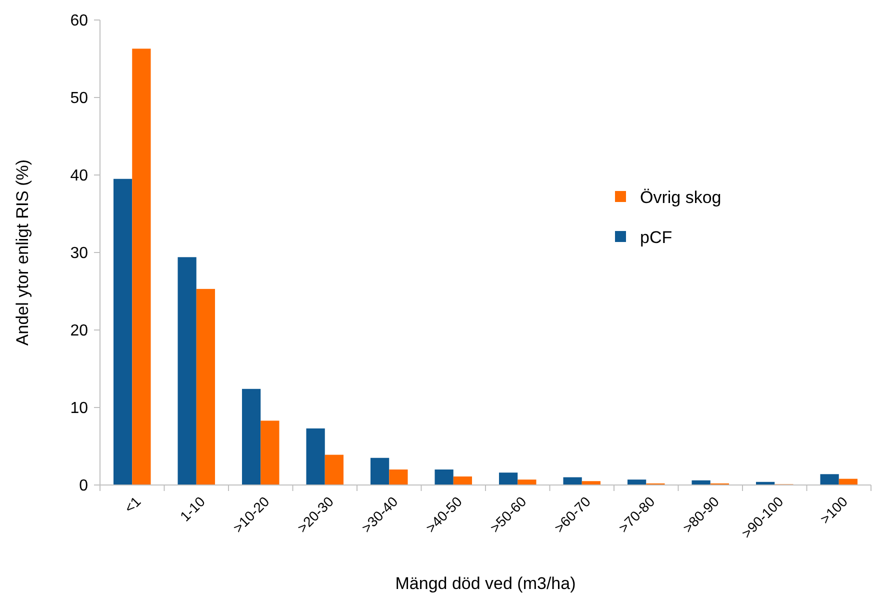 The image size is (881, 595). What do you see at coordinates (485, 583) in the screenshot?
I see `x-axis-title: Mängd död ved (m3/ha)` at bounding box center [485, 583].